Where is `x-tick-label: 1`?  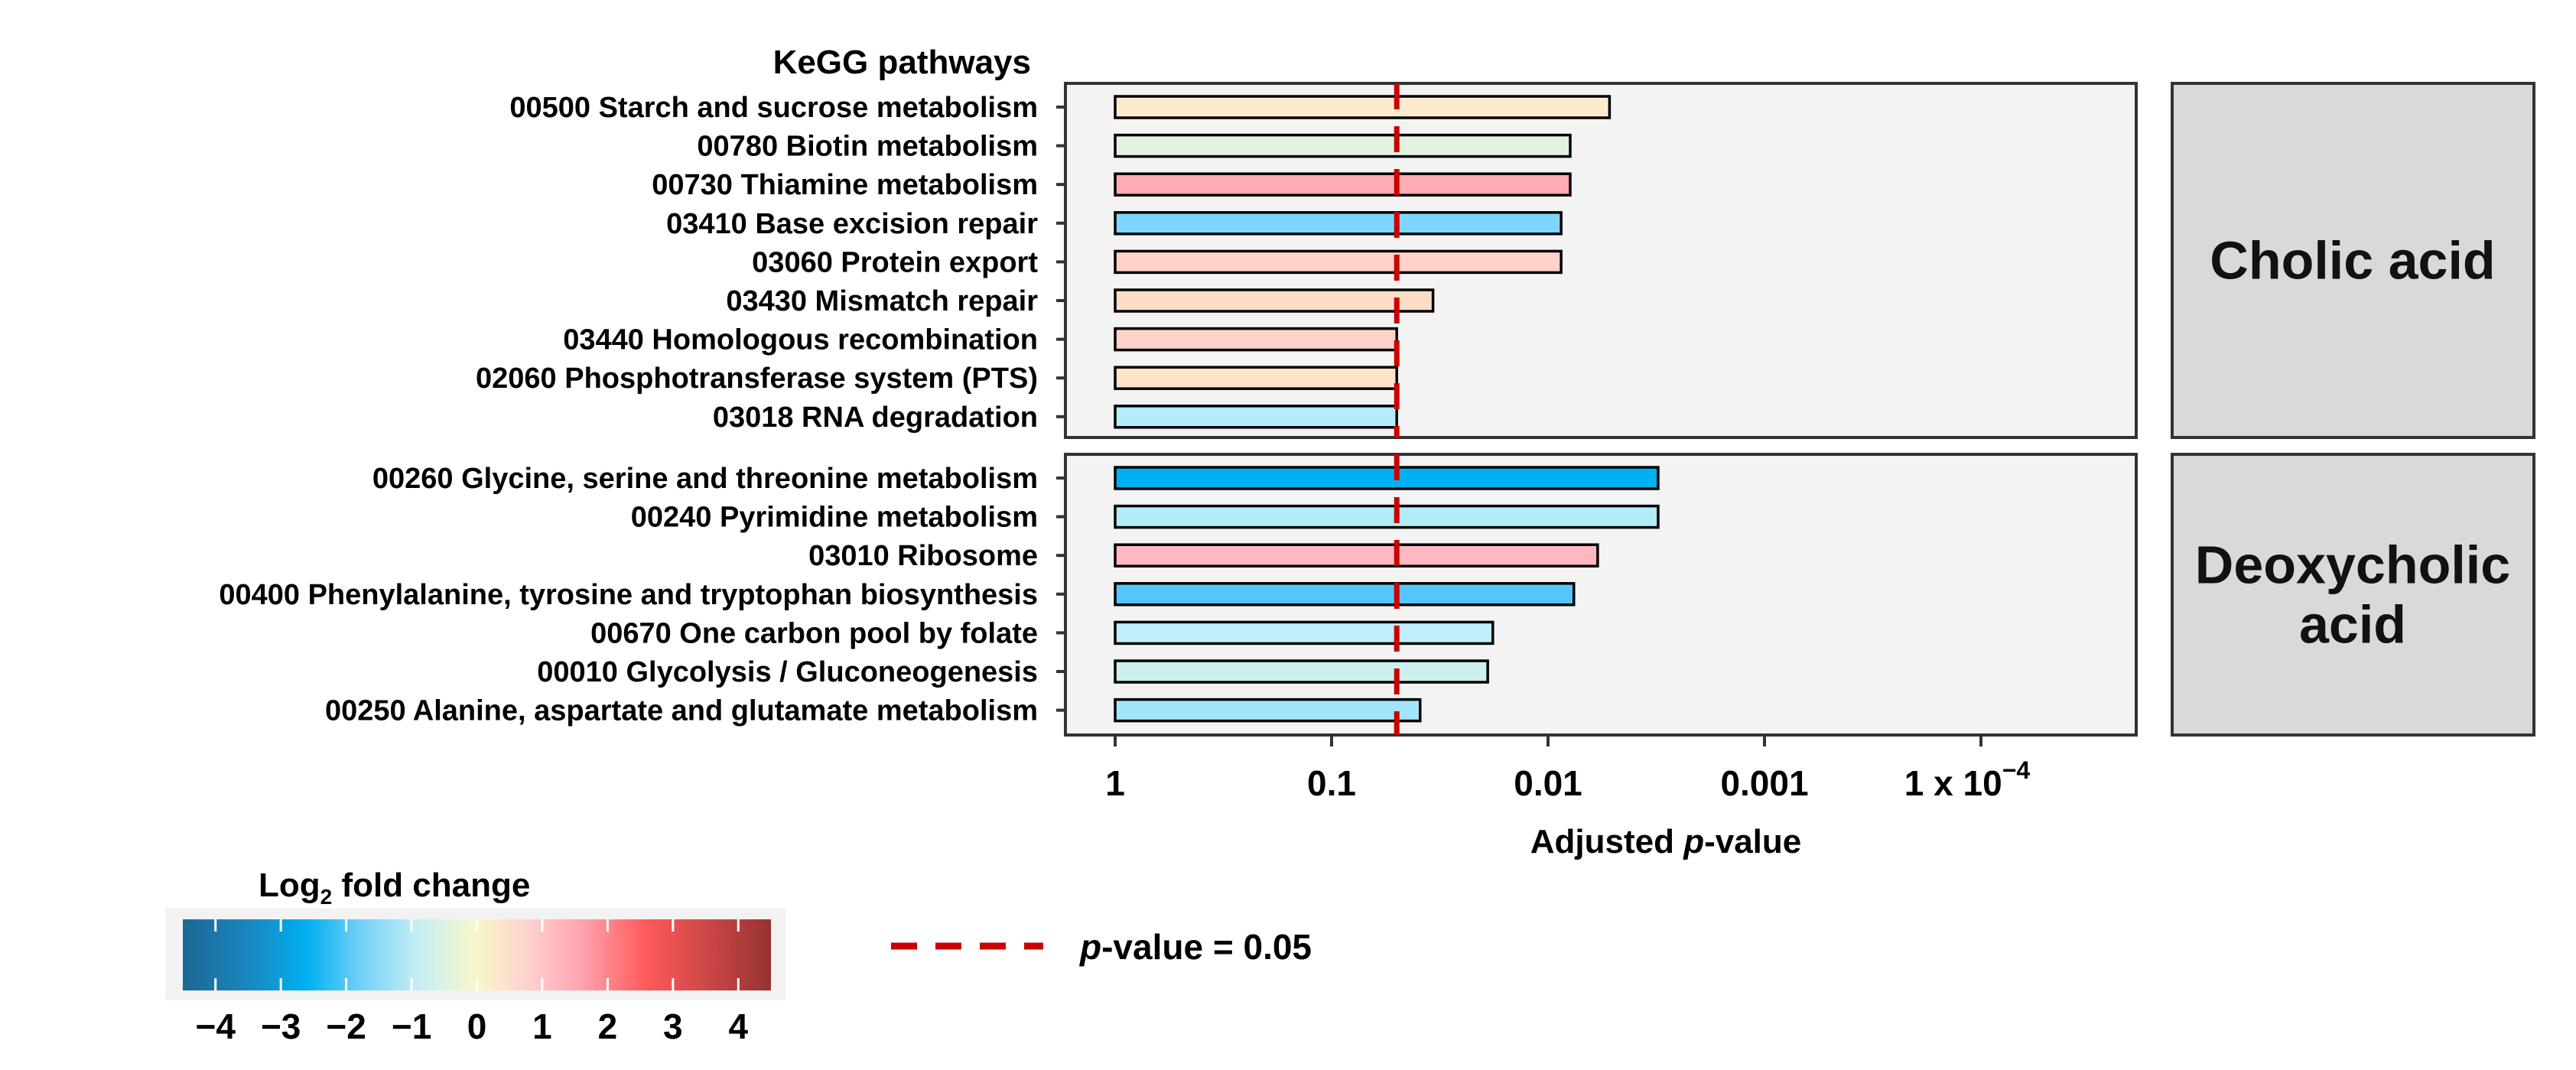 x-tick-label: 1 is located at coordinates (1115, 783).